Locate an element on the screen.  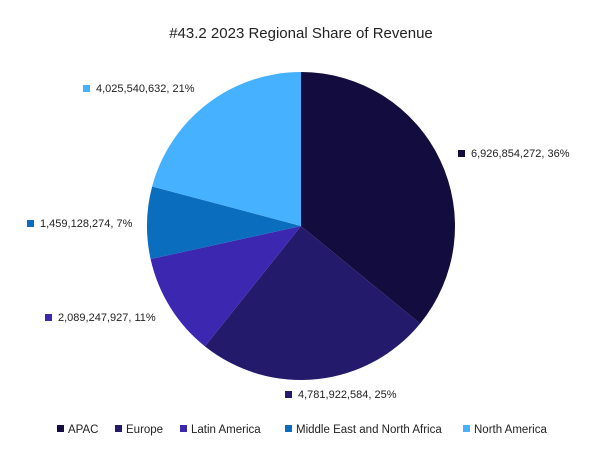
legend-label: Middle East and North Africa is located at coordinates (369, 430).